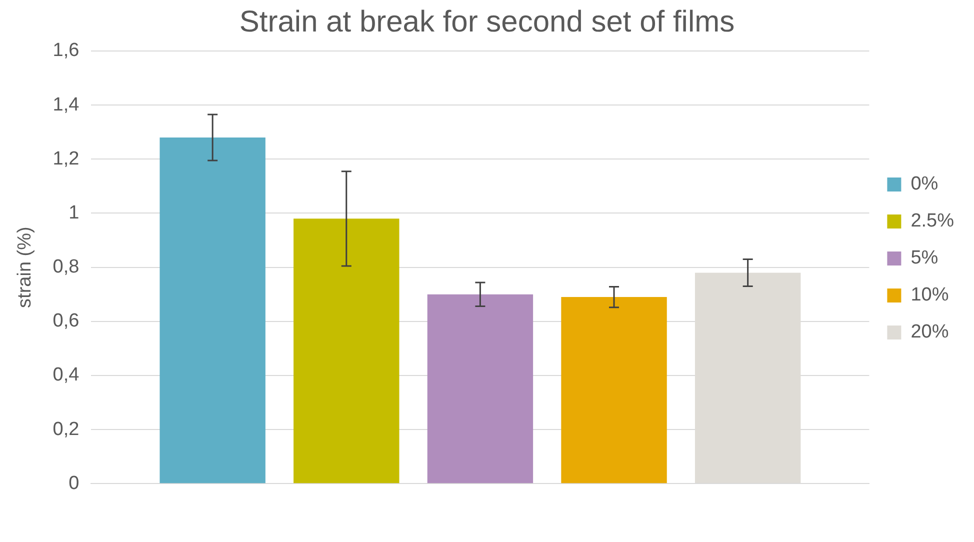 This screenshot has height=542, width=974. What do you see at coordinates (66, 51) in the screenshot?
I see `y-tick-label: 1,6` at bounding box center [66, 51].